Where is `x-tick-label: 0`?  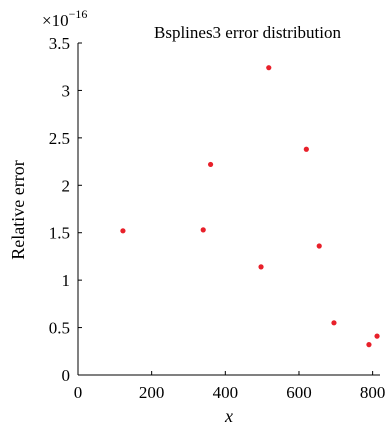
x-tick-label: 0 is located at coordinates (78, 392).